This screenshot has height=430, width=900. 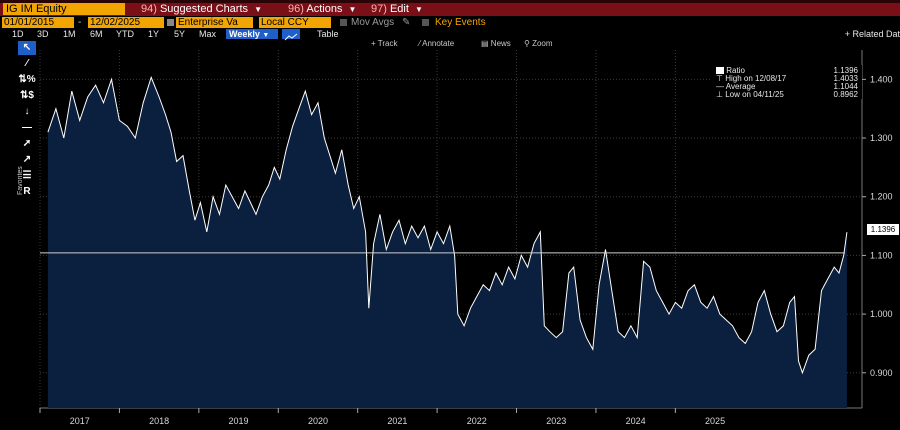 I want to click on y-tick-label: 1.300, so click(x=881, y=138).